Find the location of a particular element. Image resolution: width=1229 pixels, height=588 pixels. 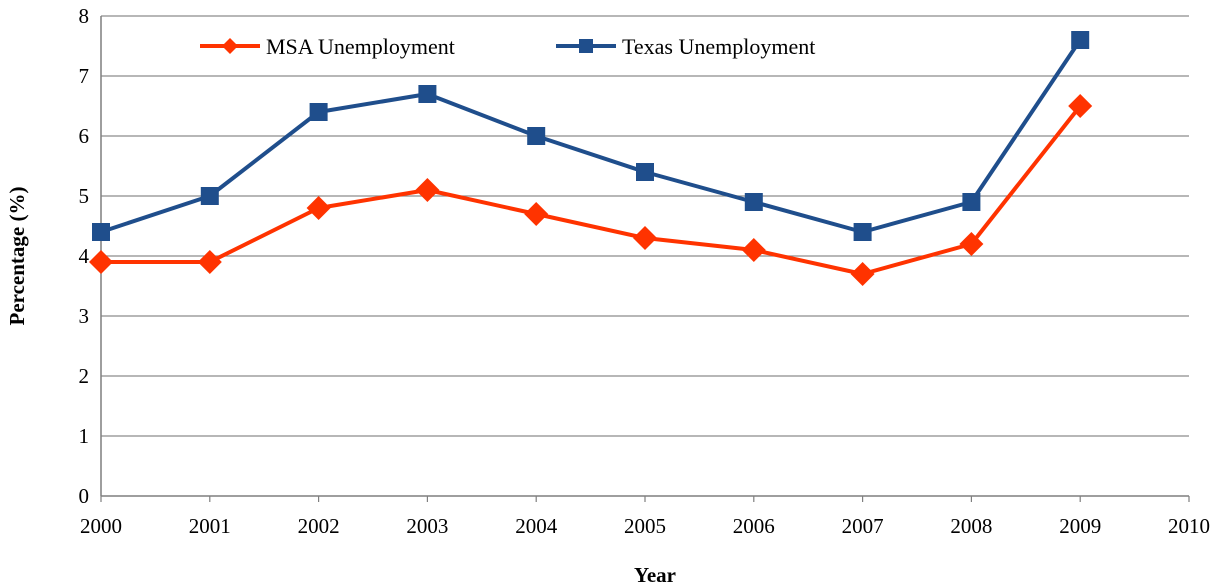

y-tick-label: 2 is located at coordinates (84, 376).